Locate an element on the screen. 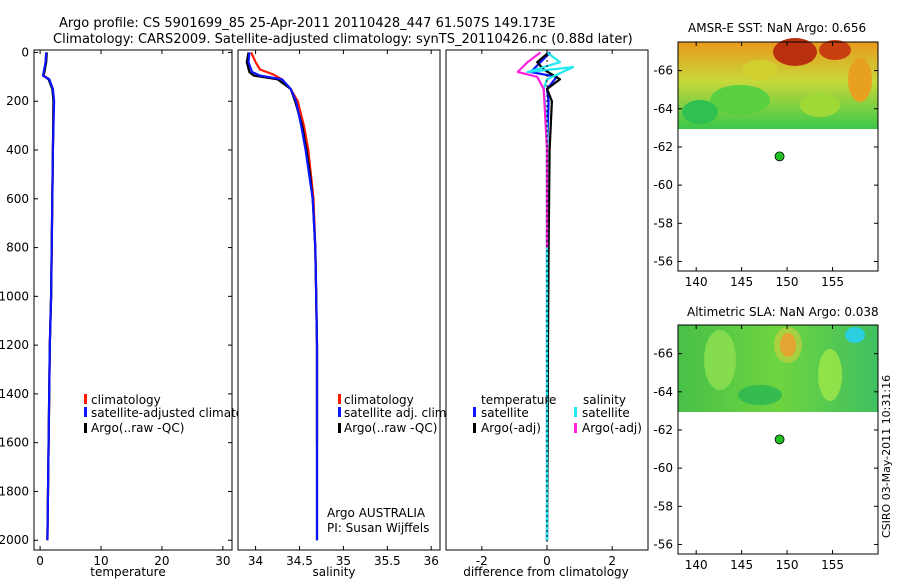  x-tick-label: -2 is located at coordinates (482, 561).